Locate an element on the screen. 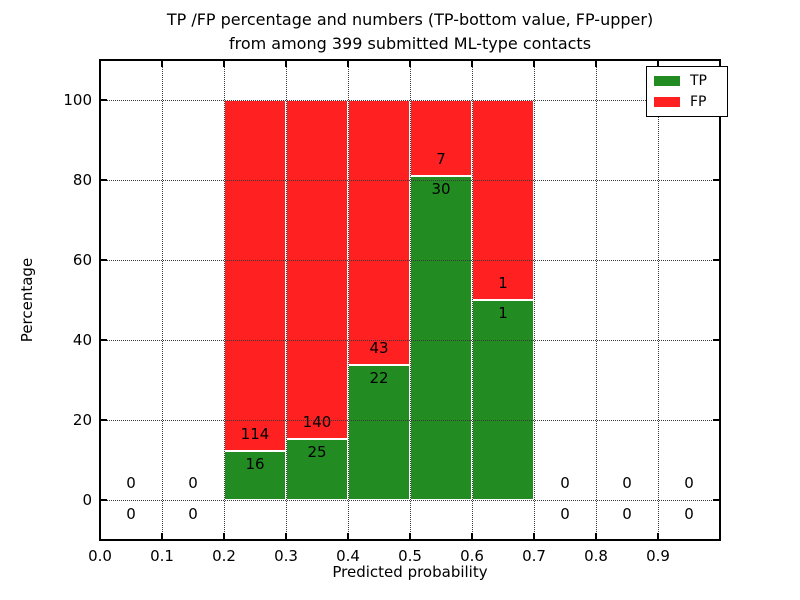 The image size is (800, 600). x-tick-label: 0.4 is located at coordinates (348, 556).